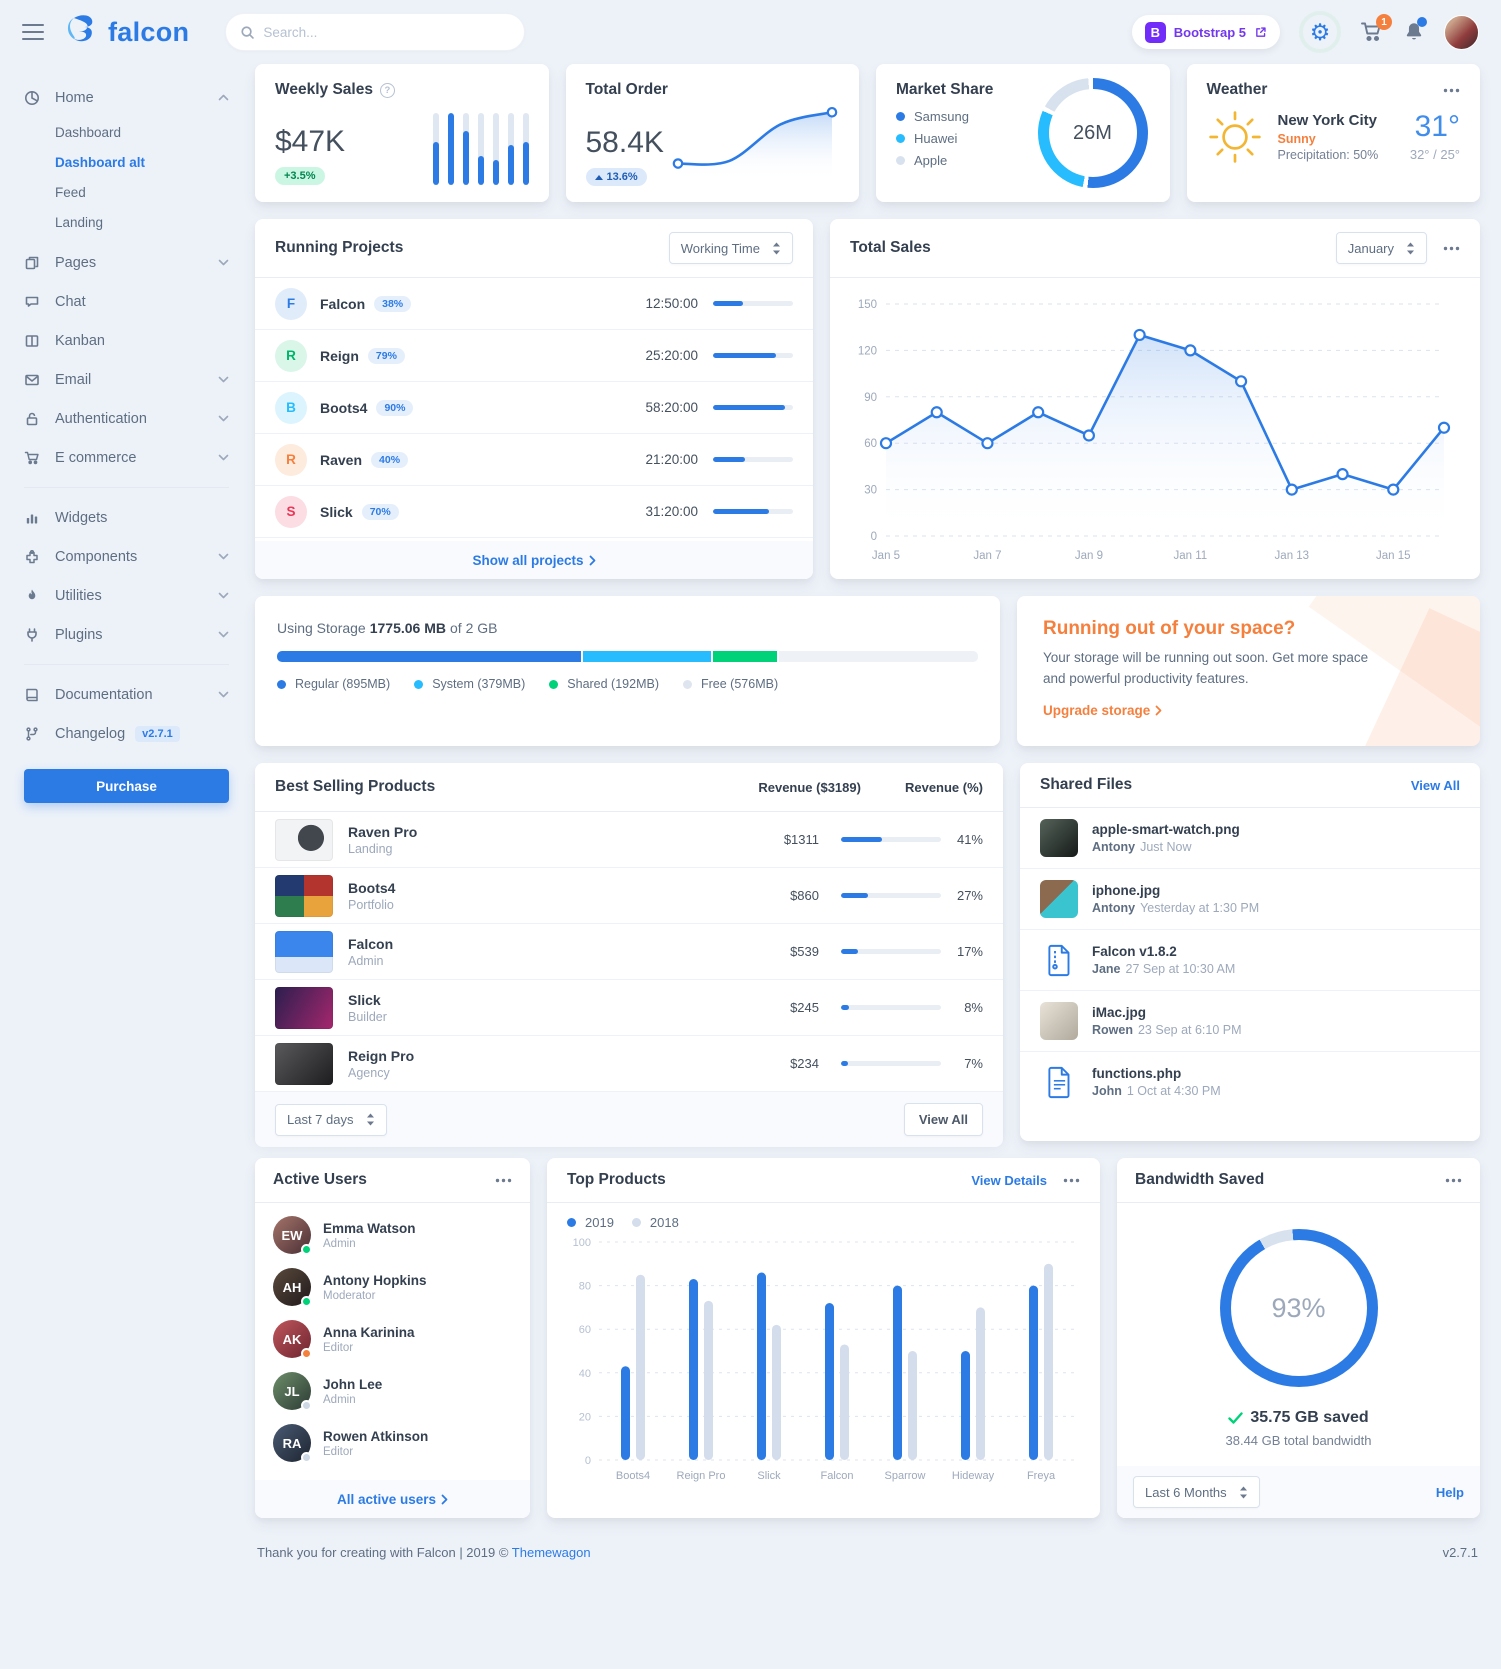 The image size is (1501, 1669). I want to click on project-row: F Falcon 38% 12:50:00, so click(534, 304).